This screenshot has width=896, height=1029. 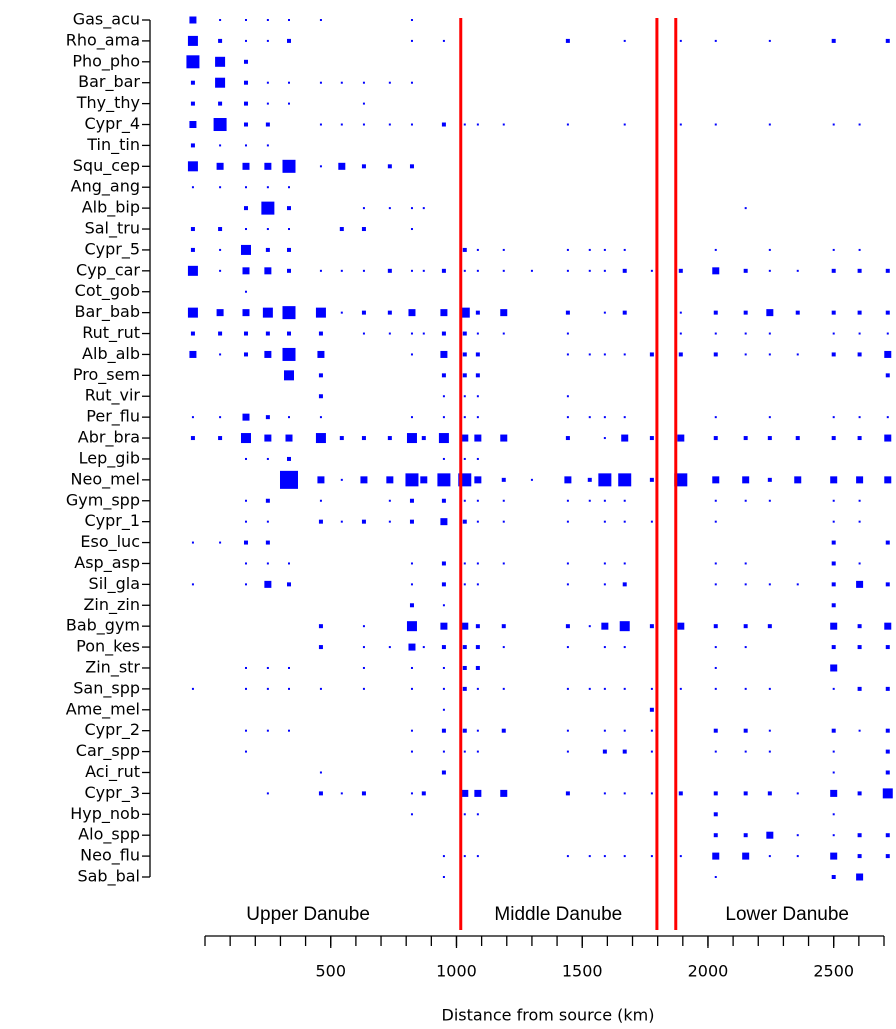 What do you see at coordinates (109, 835) in the screenshot?
I see `y-tick-label: Alo_spp` at bounding box center [109, 835].